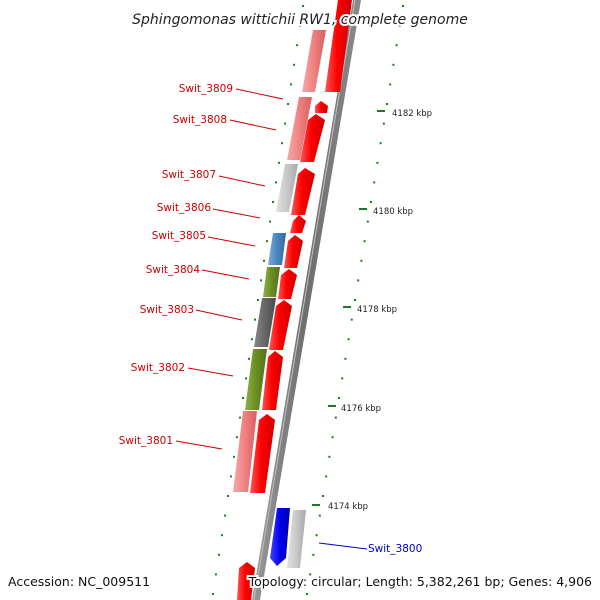 This screenshot has width=600, height=600. Describe the element at coordinates (79, 581) in the screenshot. I see `accession-text: Accession: NC_009511` at that location.